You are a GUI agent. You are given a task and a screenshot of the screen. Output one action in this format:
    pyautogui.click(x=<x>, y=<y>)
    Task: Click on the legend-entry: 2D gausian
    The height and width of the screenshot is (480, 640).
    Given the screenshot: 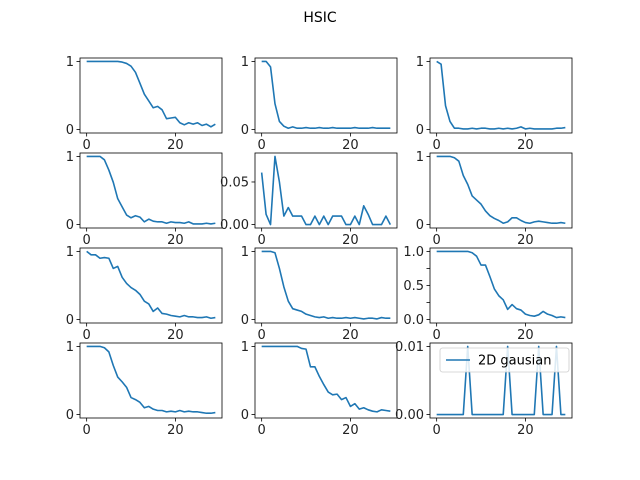 What is the action you would take?
    pyautogui.click(x=514, y=361)
    